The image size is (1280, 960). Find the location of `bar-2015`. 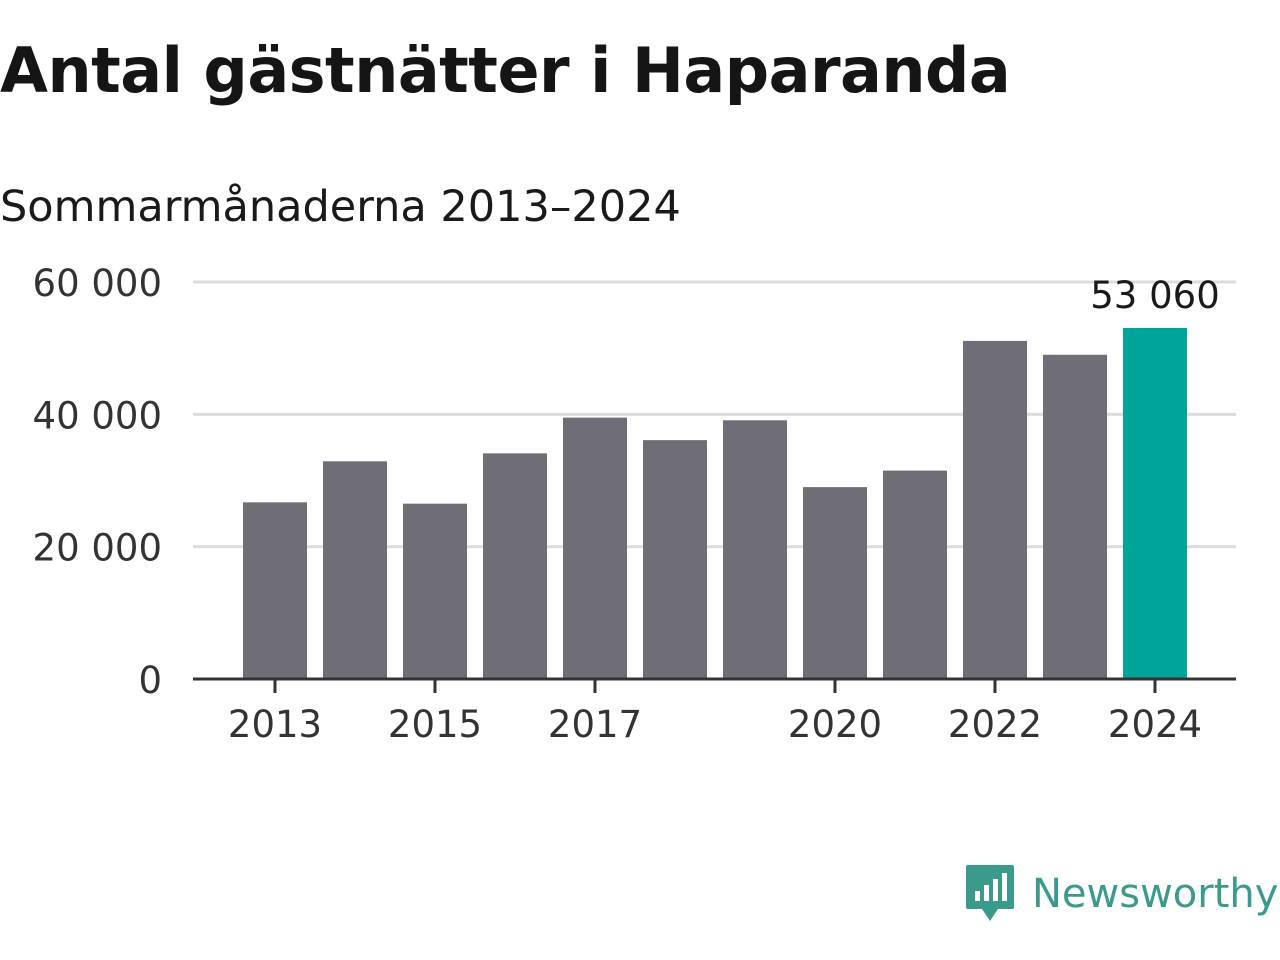

bar-2015 is located at coordinates (435, 591).